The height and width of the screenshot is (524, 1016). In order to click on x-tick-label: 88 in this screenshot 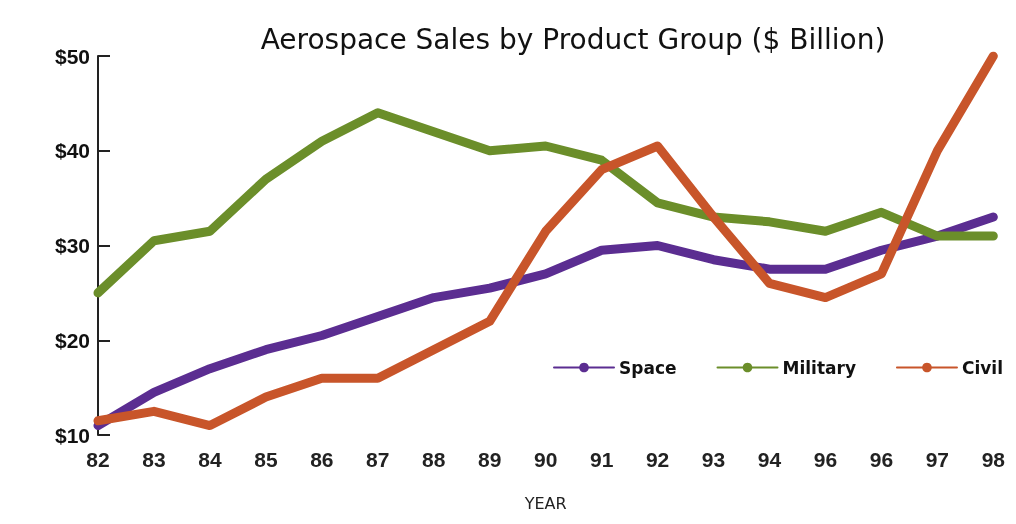, I will do `click(434, 459)`.